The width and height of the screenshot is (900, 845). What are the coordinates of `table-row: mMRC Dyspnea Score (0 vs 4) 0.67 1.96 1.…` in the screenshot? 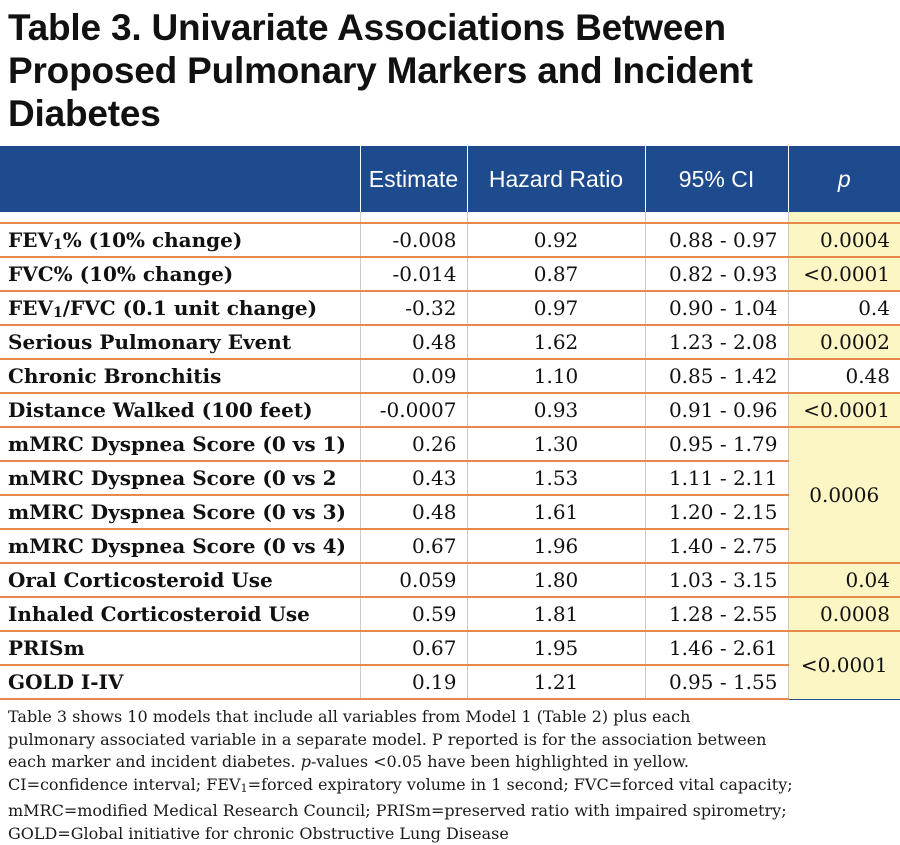 It's located at (450, 546).